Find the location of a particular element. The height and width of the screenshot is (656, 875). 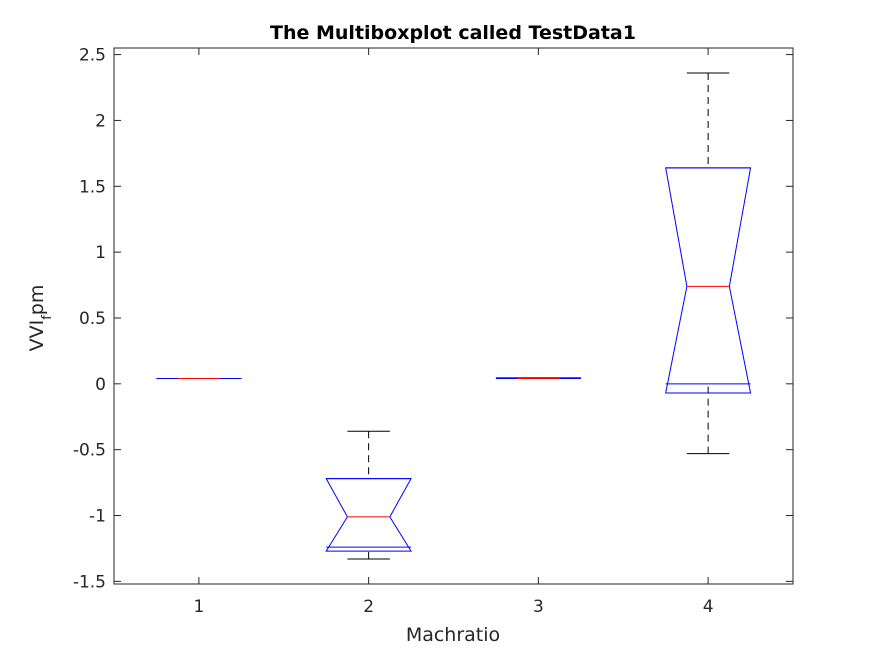

y-tick-label: -1.5 is located at coordinates (89, 582).